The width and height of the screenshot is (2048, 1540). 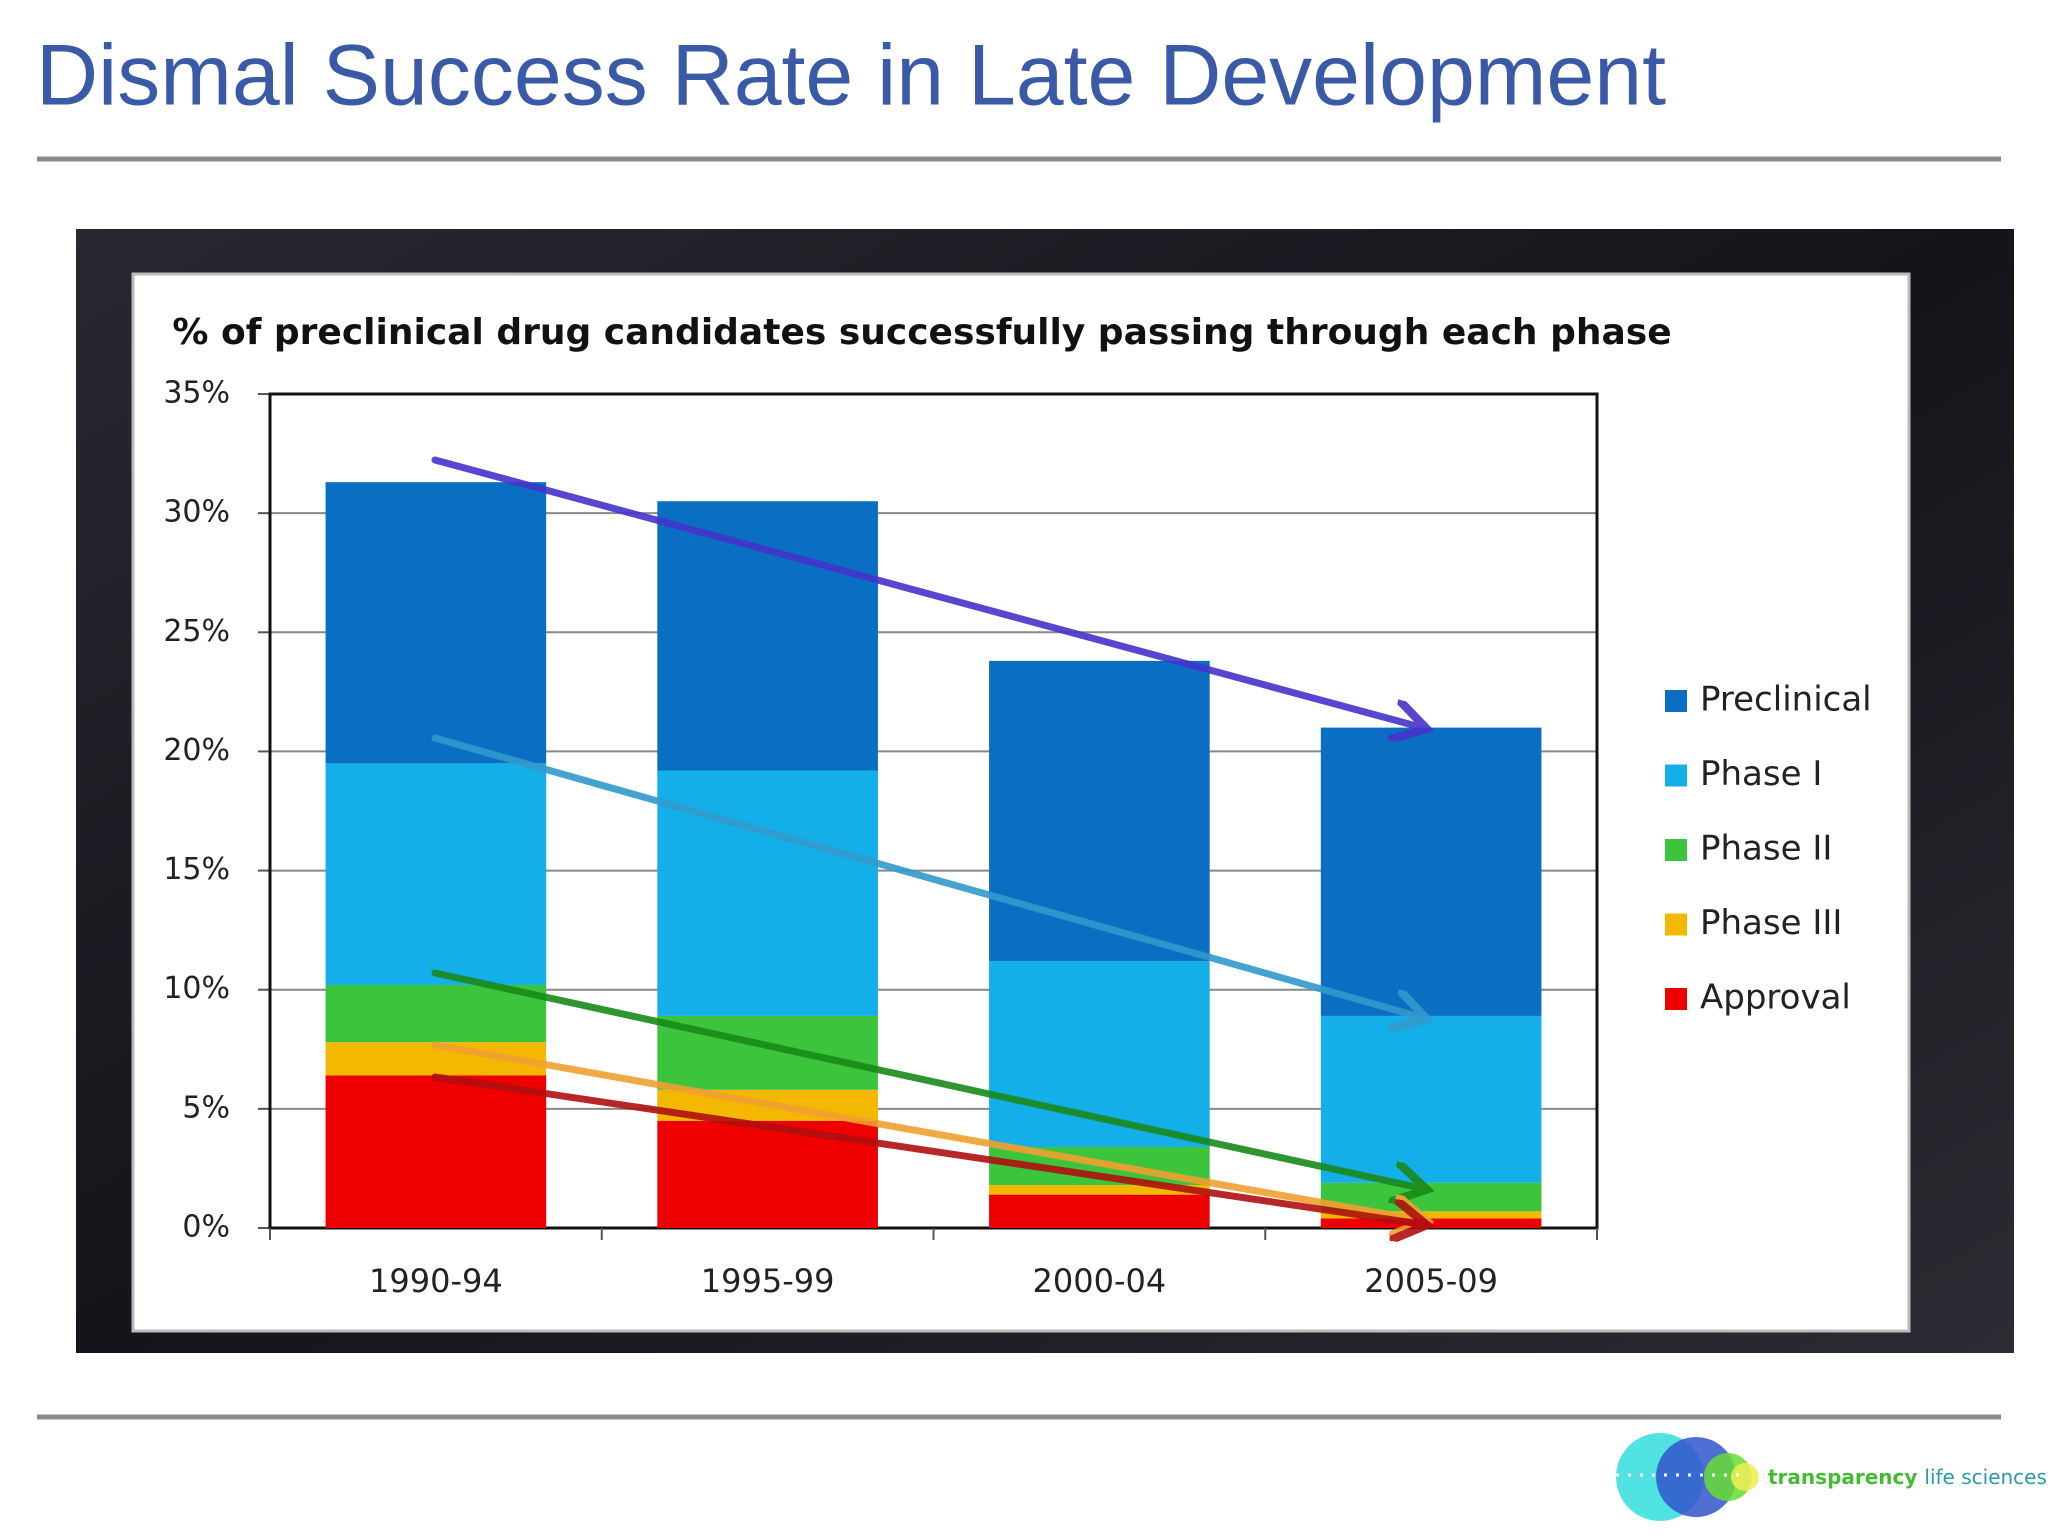 I want to click on logo-brand-text: transparency, so click(x=1842, y=1477).